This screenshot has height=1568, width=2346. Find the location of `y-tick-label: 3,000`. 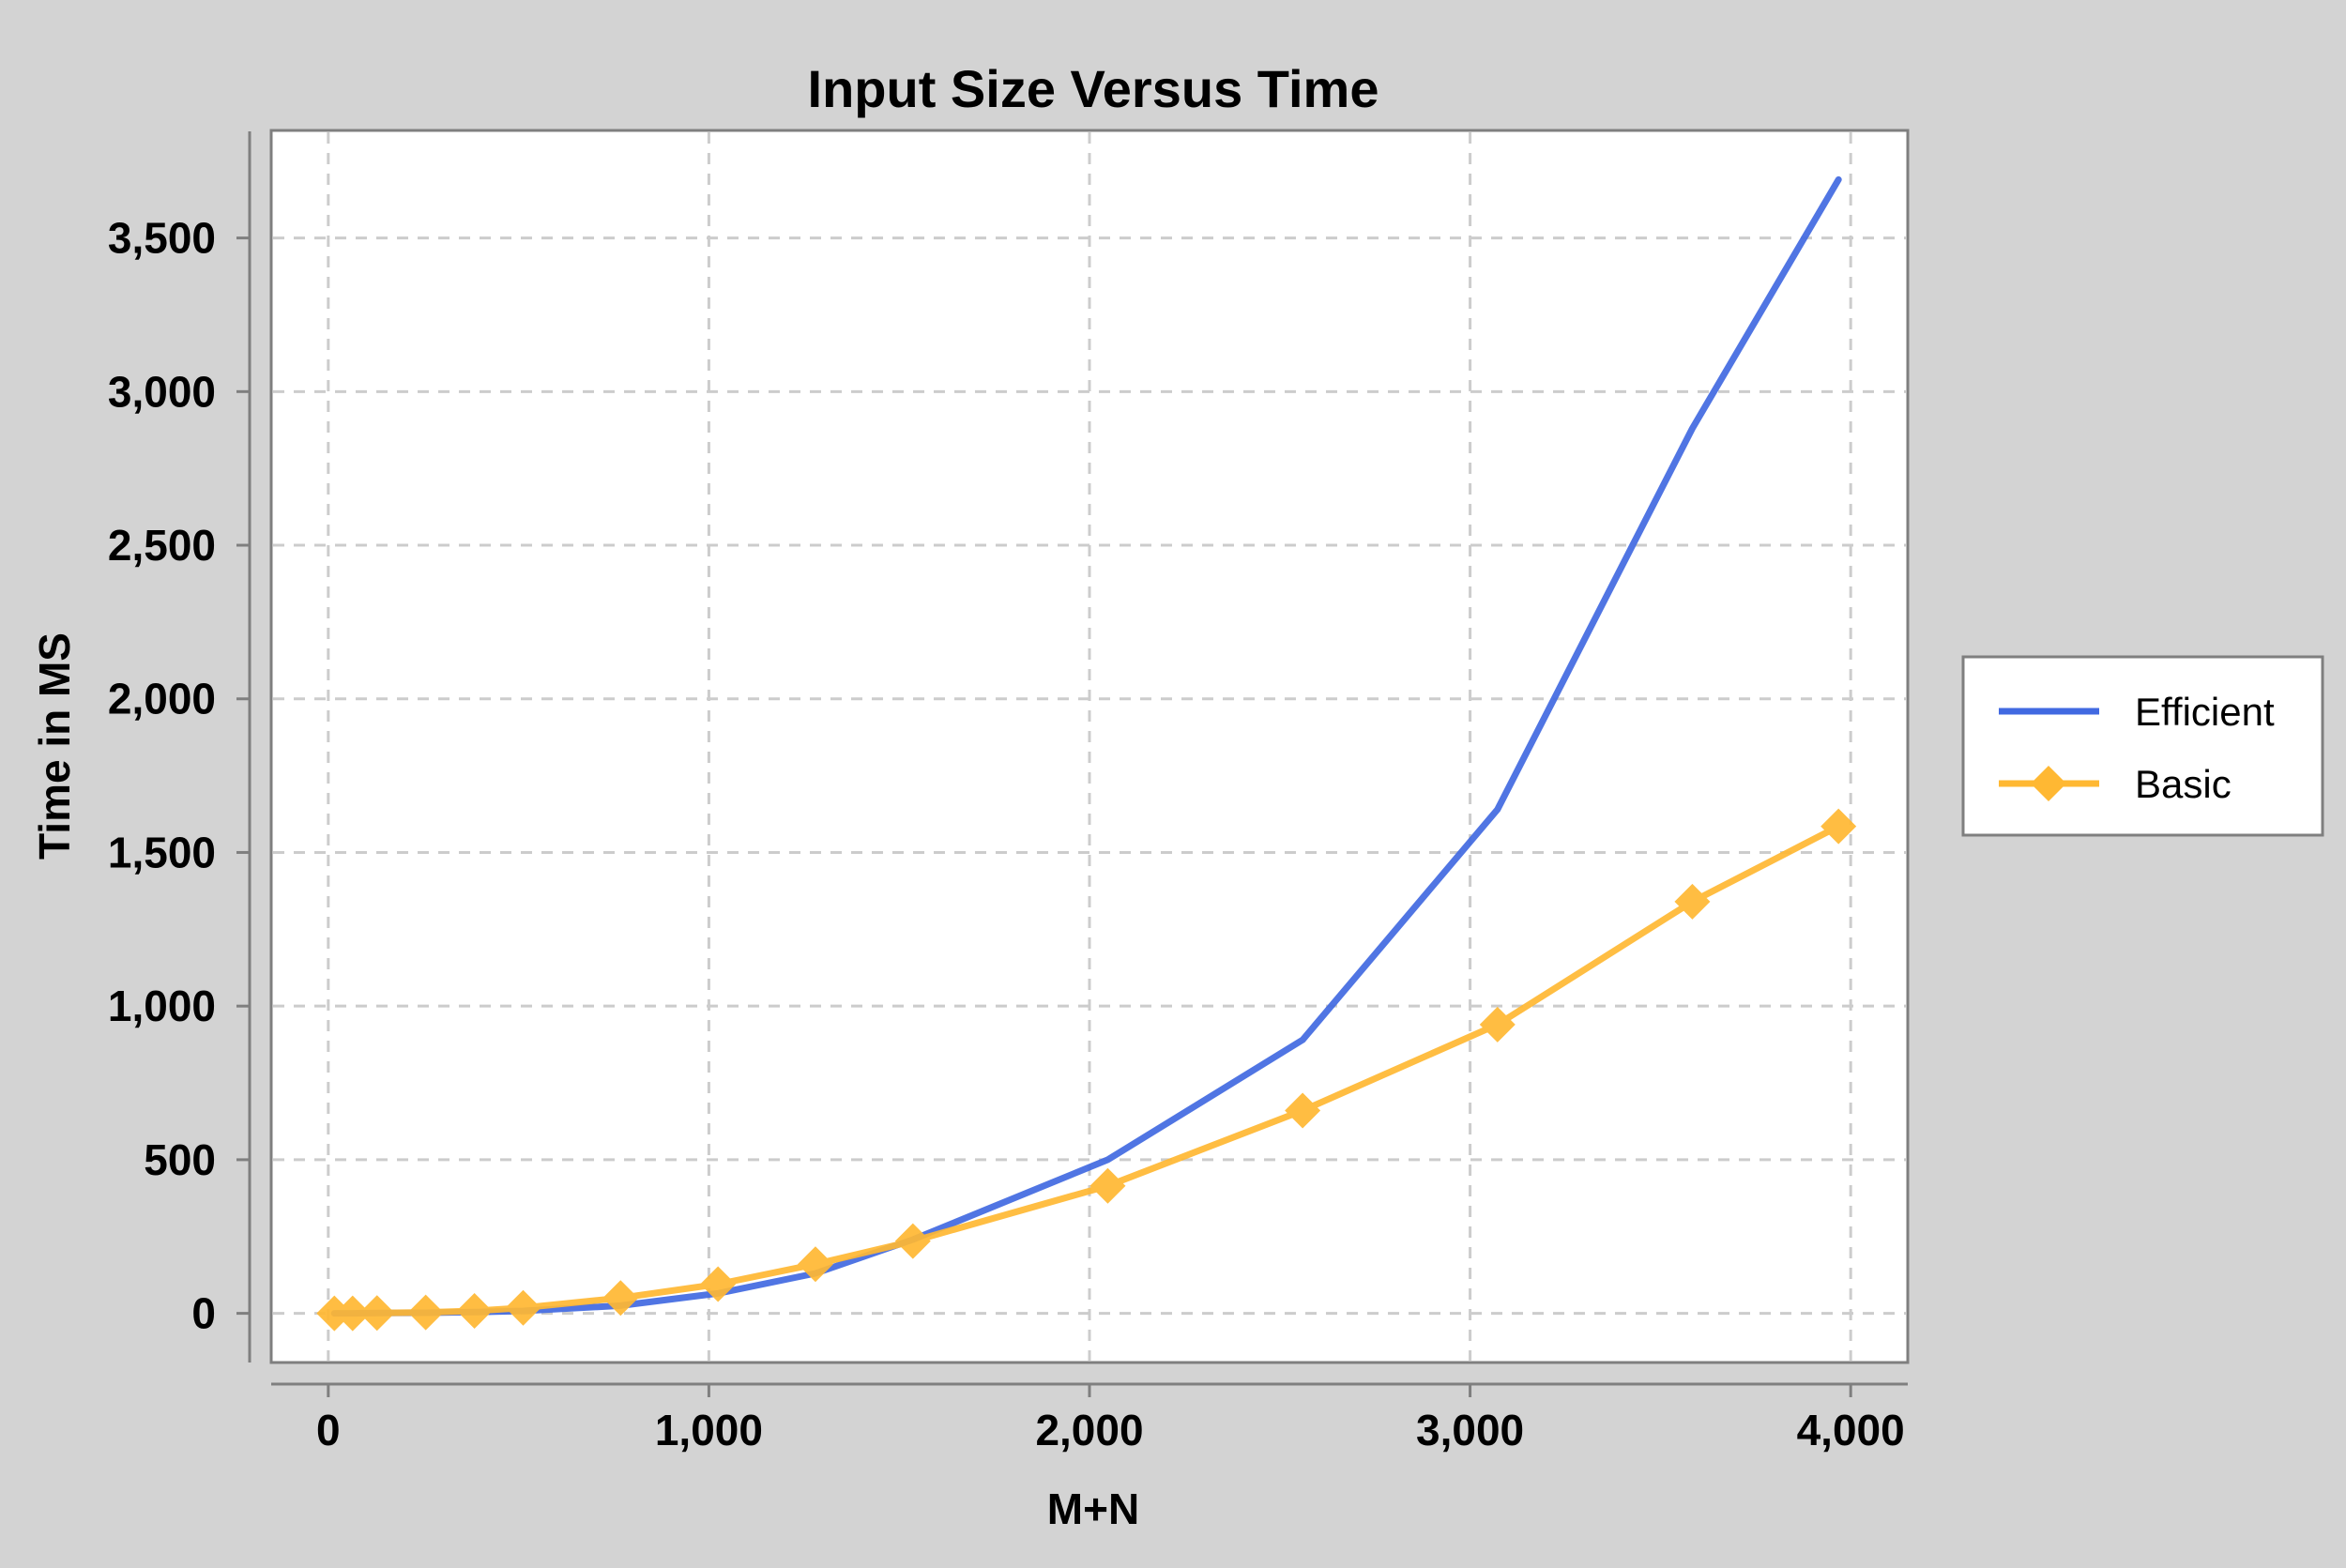

y-tick-label: 3,000 is located at coordinates (162, 391).